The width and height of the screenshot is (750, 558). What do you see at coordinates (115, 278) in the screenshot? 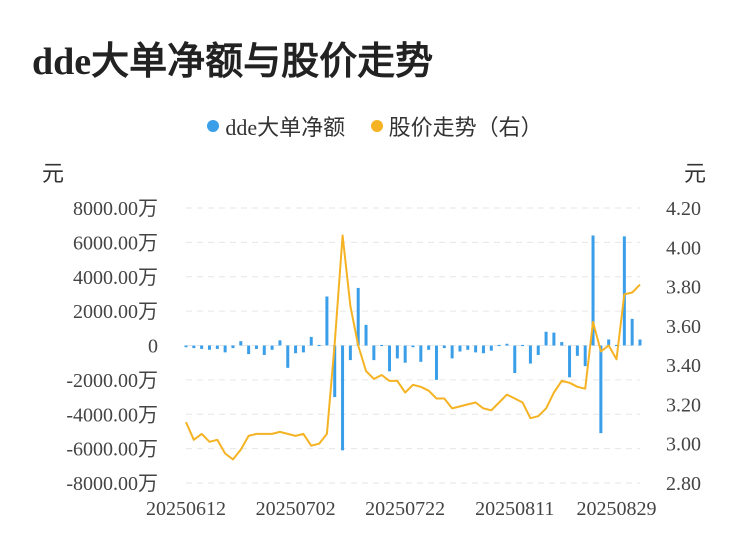
I see `left-axis-tick-label: 4000.00万` at bounding box center [115, 278].